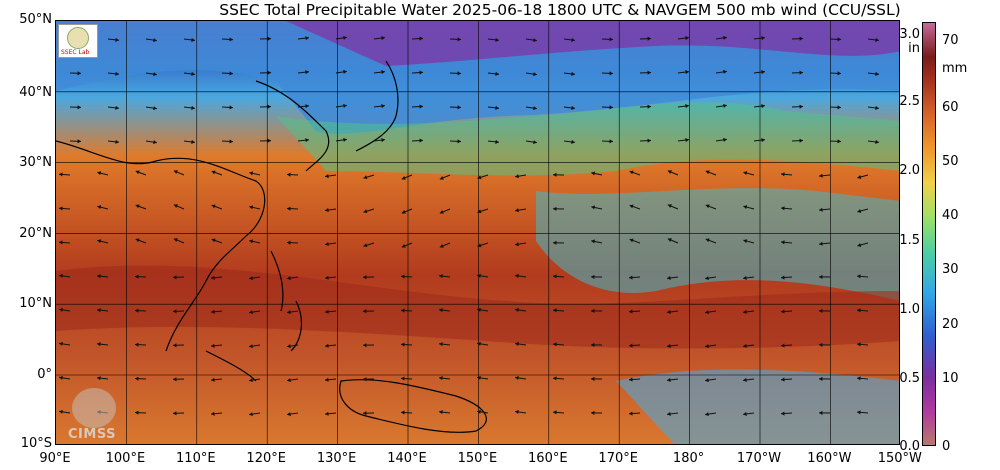  Describe the element at coordinates (688, 458) in the screenshot. I see `lon-label: 180°` at that location.